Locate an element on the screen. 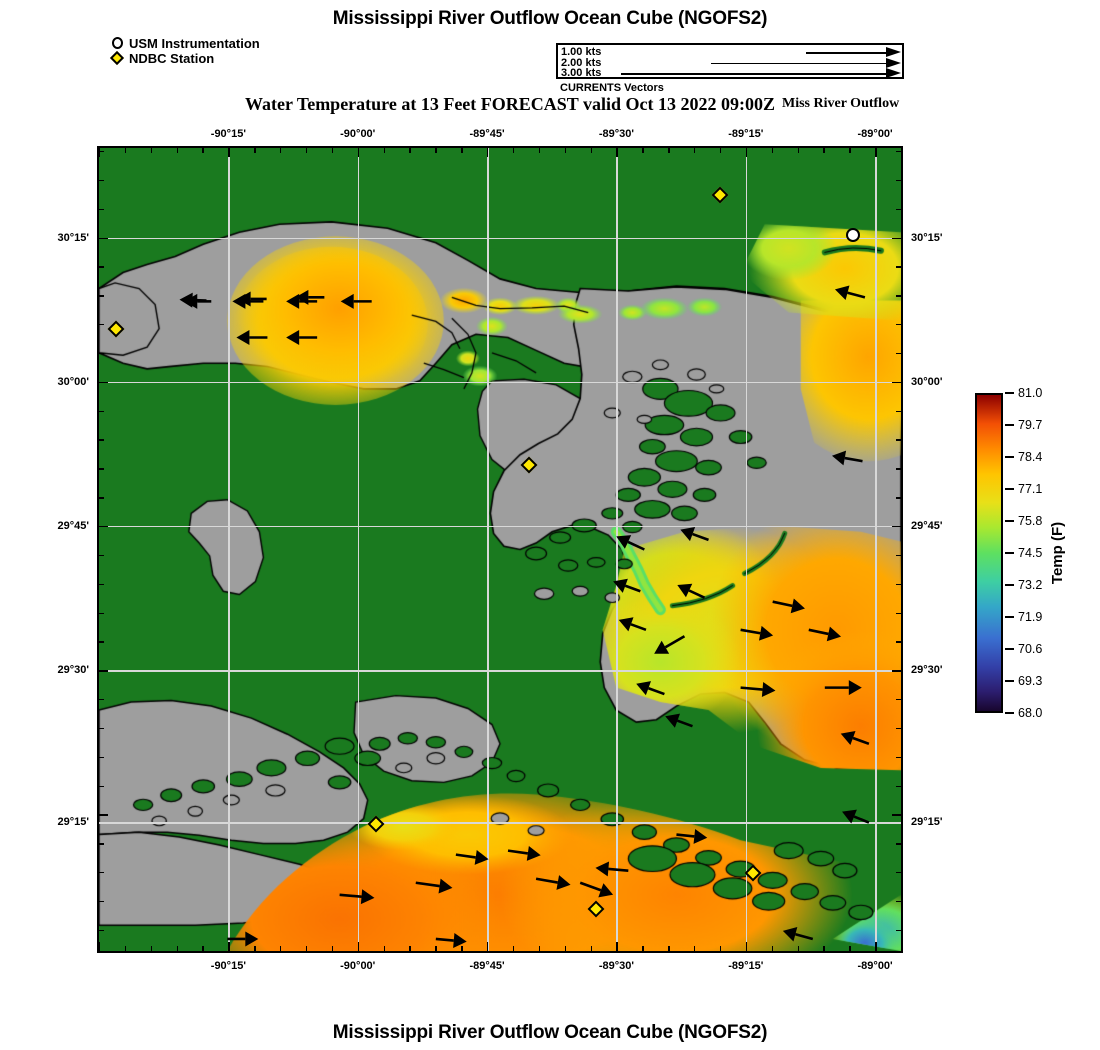  currents-label-1: 1.00 kts is located at coordinates (581, 52).